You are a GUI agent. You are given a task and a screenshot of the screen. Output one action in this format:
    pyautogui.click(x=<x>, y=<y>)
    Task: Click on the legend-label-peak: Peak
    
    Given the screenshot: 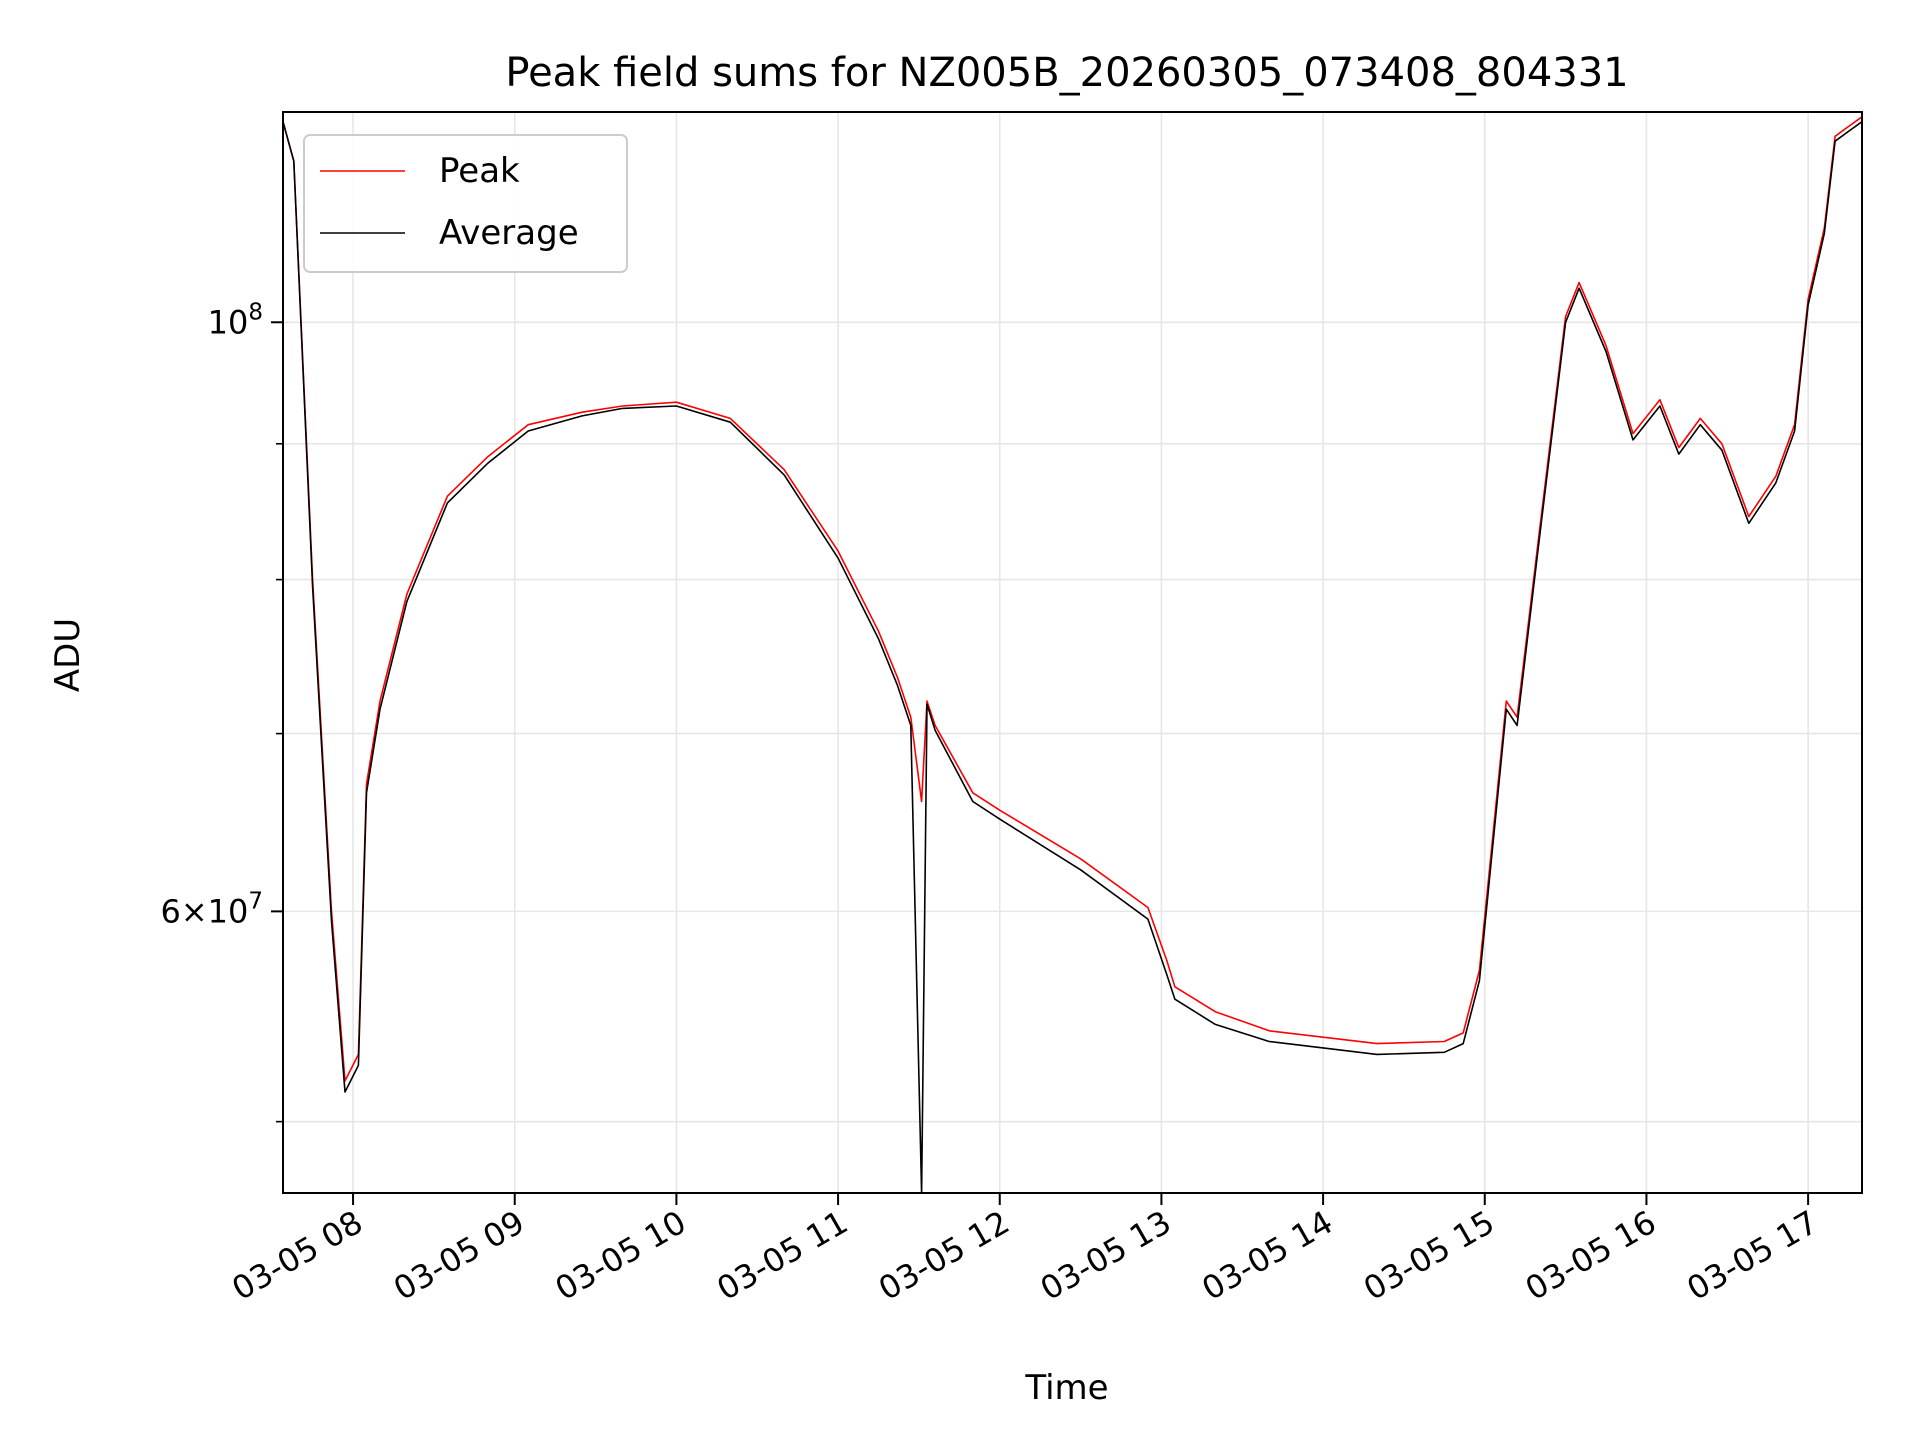 What is the action you would take?
    pyautogui.click(x=479, y=171)
    